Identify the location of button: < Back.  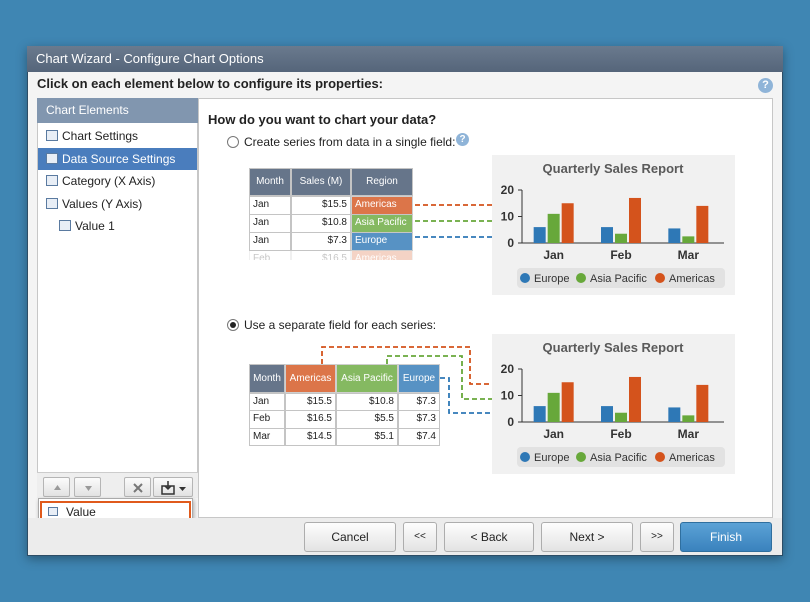
(489, 537).